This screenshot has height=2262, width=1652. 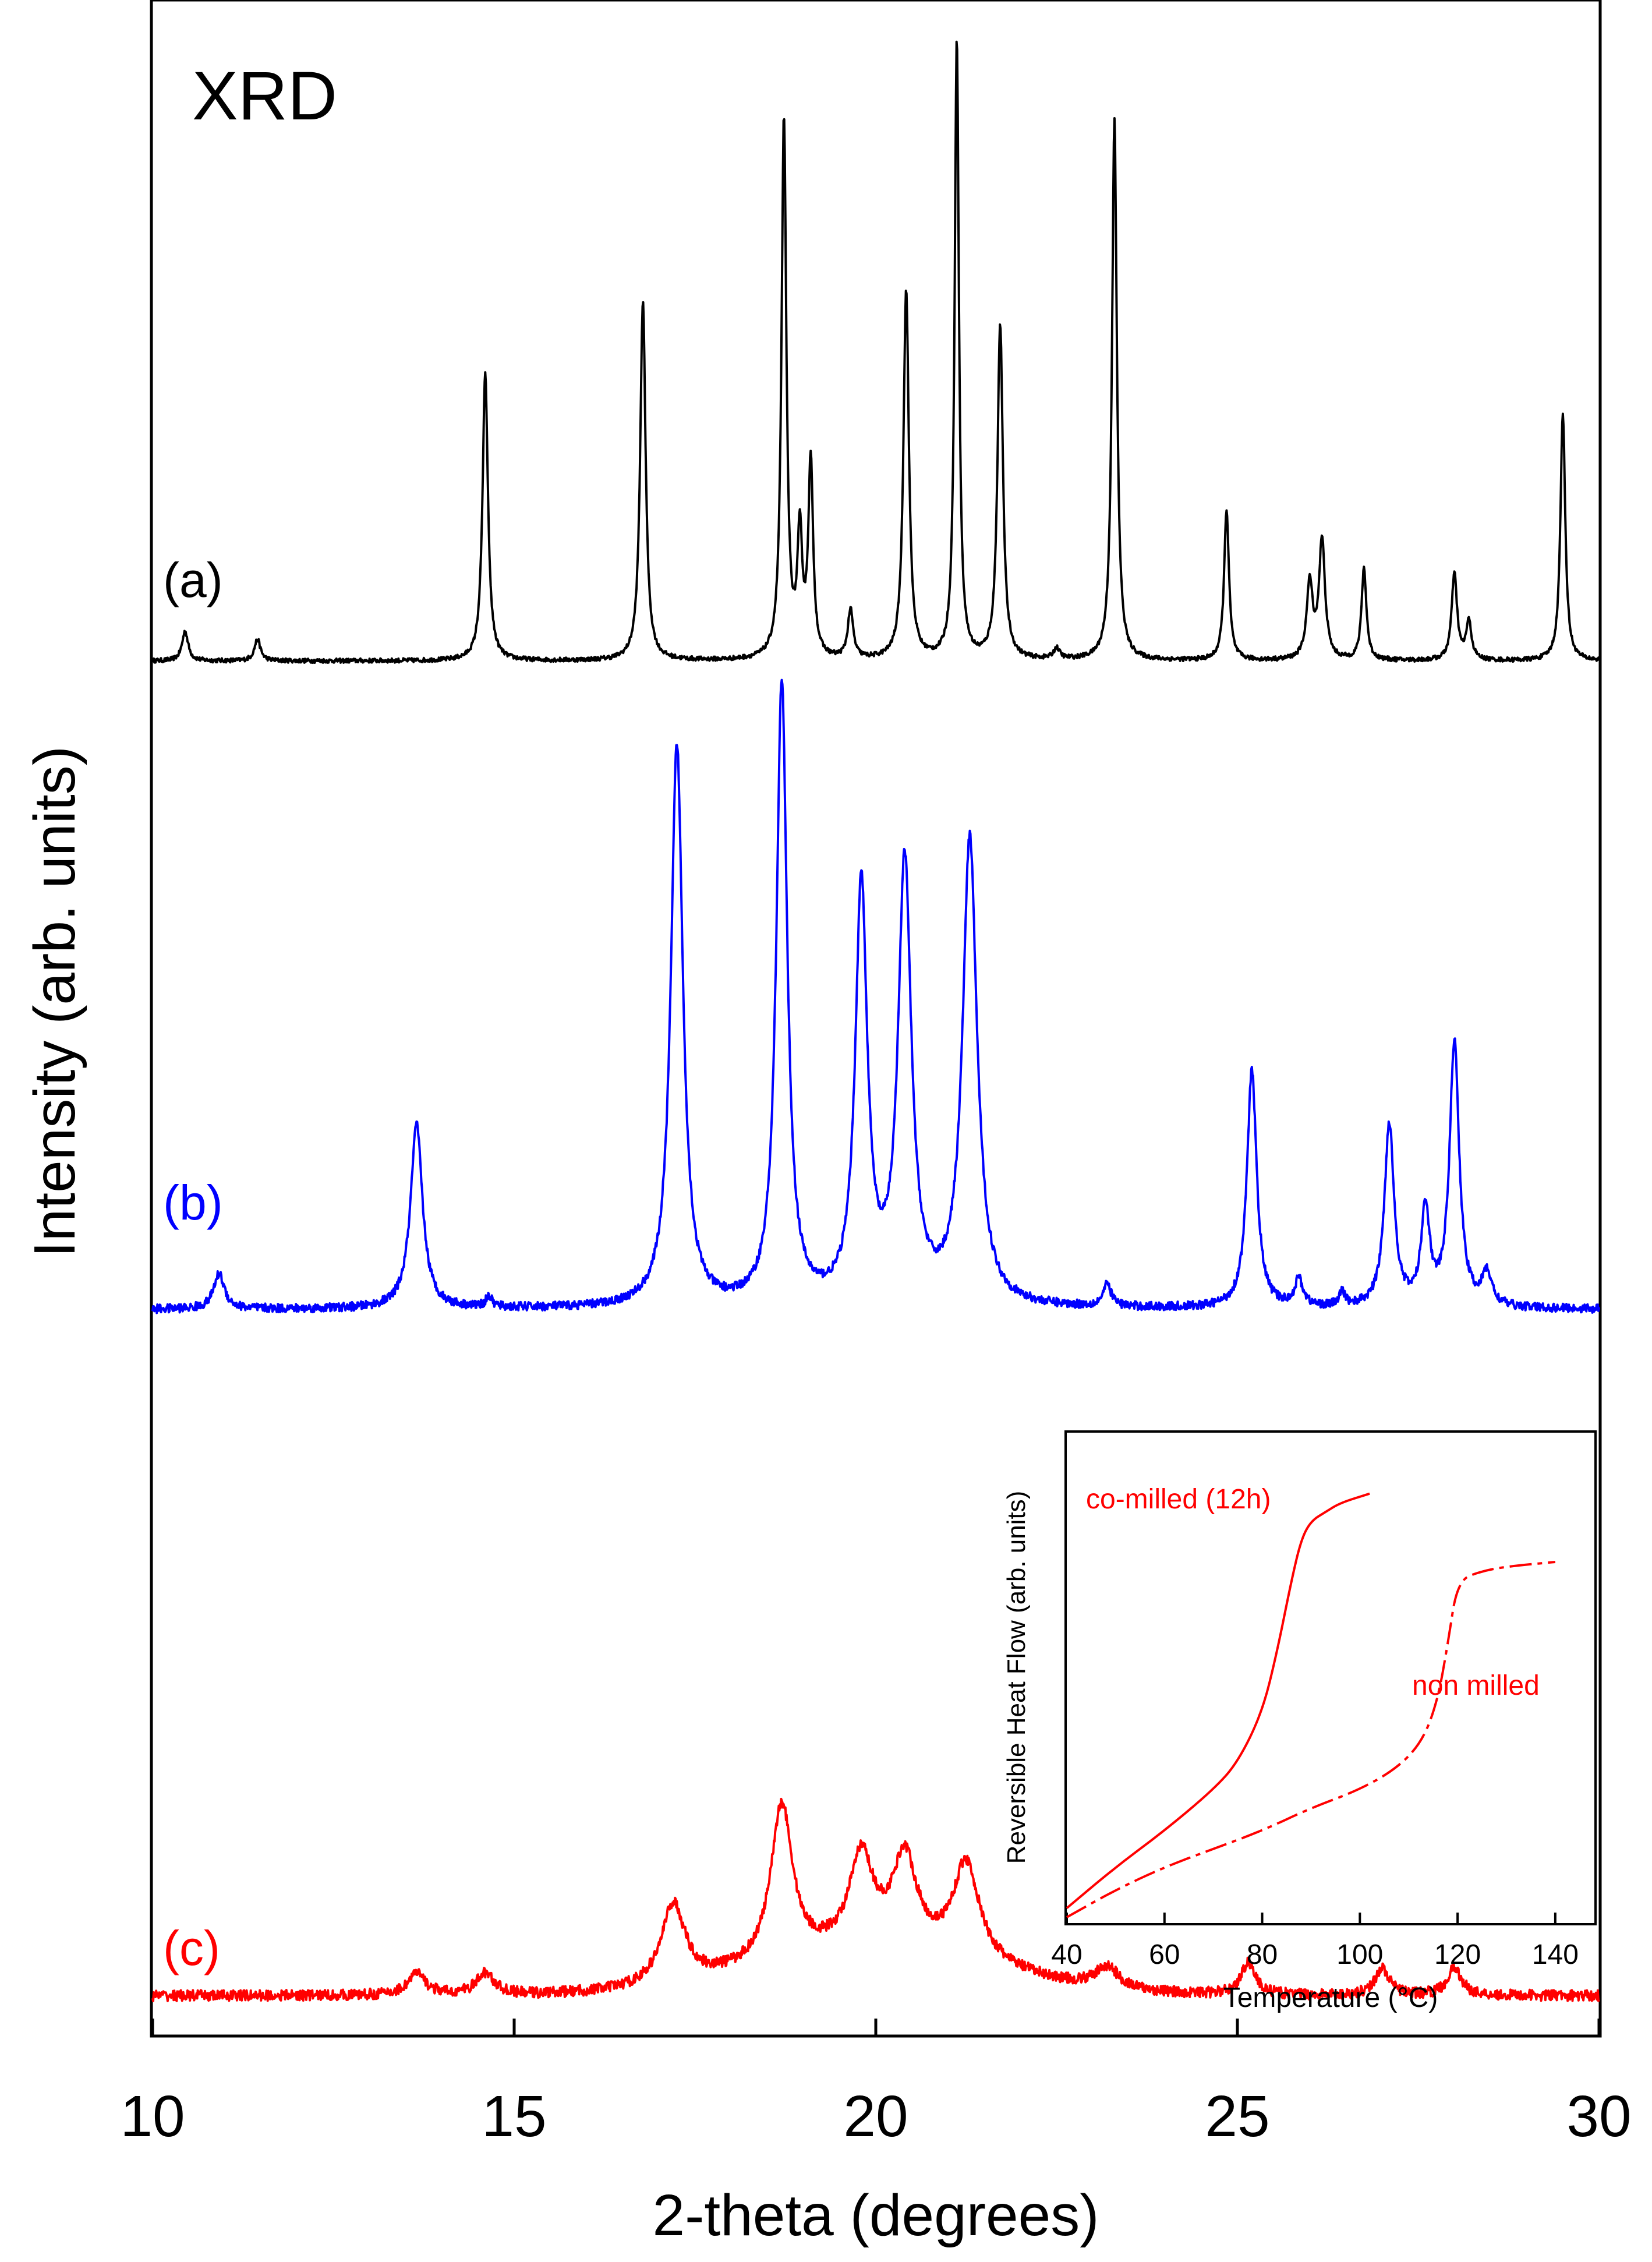 I want to click on inset-plot-frame, so click(x=1330, y=1677).